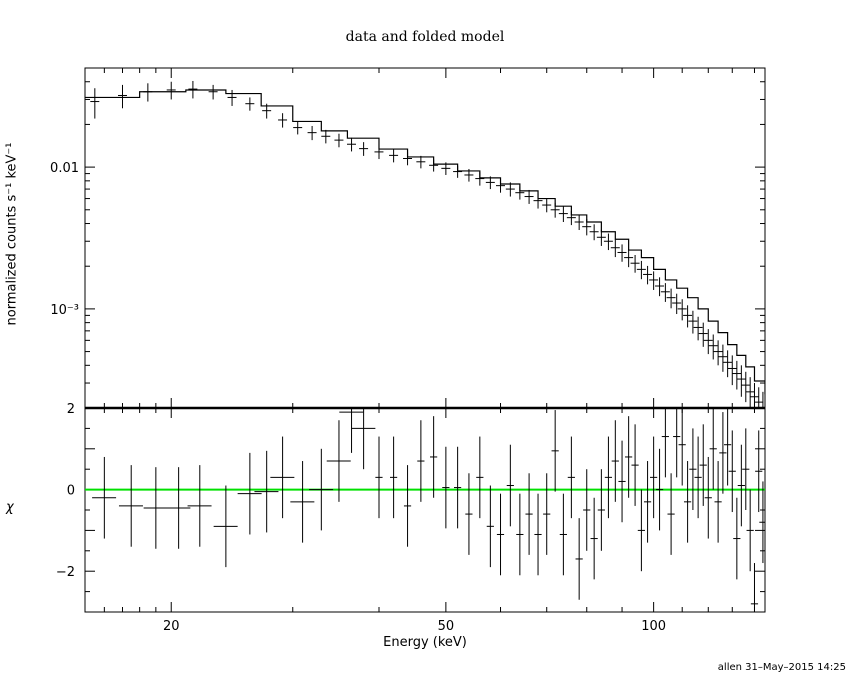  I want to click on x-tick-label: 100, so click(653, 626).